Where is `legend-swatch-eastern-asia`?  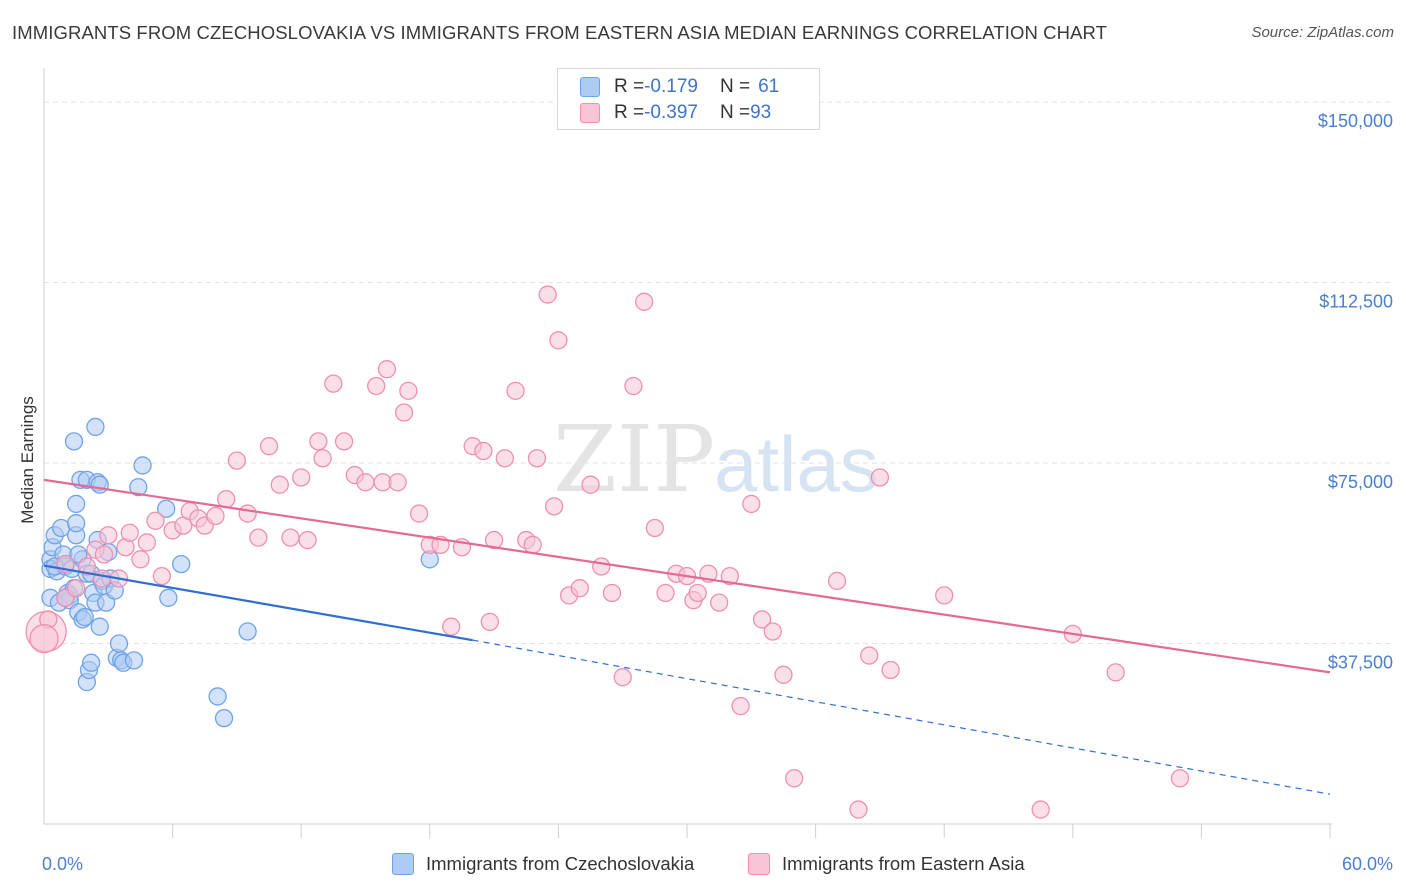 legend-swatch-eastern-asia is located at coordinates (590, 113).